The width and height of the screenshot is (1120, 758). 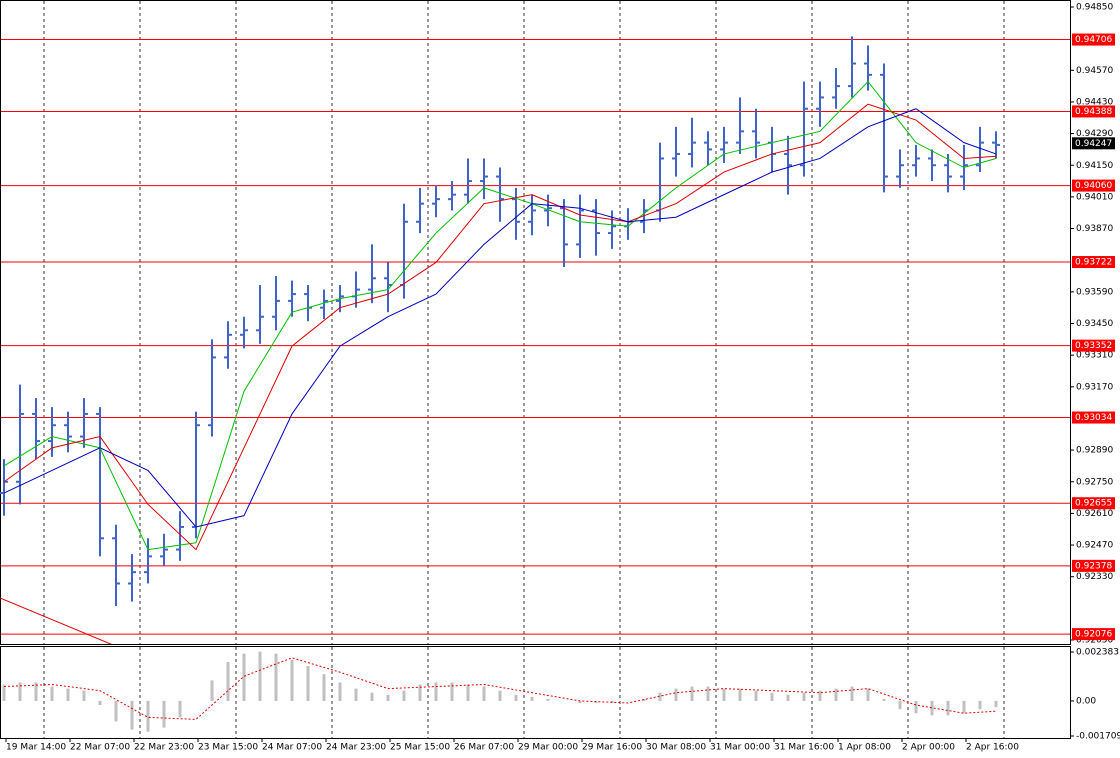 What do you see at coordinates (1094, 166) in the screenshot?
I see `y-tick-label: 0.94150` at bounding box center [1094, 166].